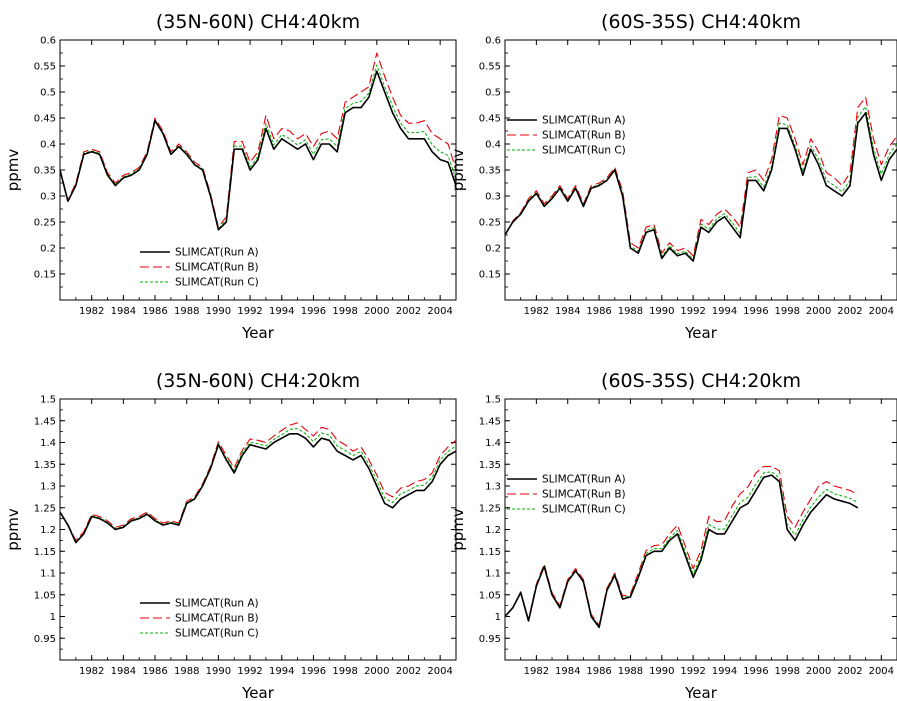 Image resolution: width=897 pixels, height=701 pixels. What do you see at coordinates (48, 93) in the screenshot?
I see `y-tick-label: 0.5` at bounding box center [48, 93].